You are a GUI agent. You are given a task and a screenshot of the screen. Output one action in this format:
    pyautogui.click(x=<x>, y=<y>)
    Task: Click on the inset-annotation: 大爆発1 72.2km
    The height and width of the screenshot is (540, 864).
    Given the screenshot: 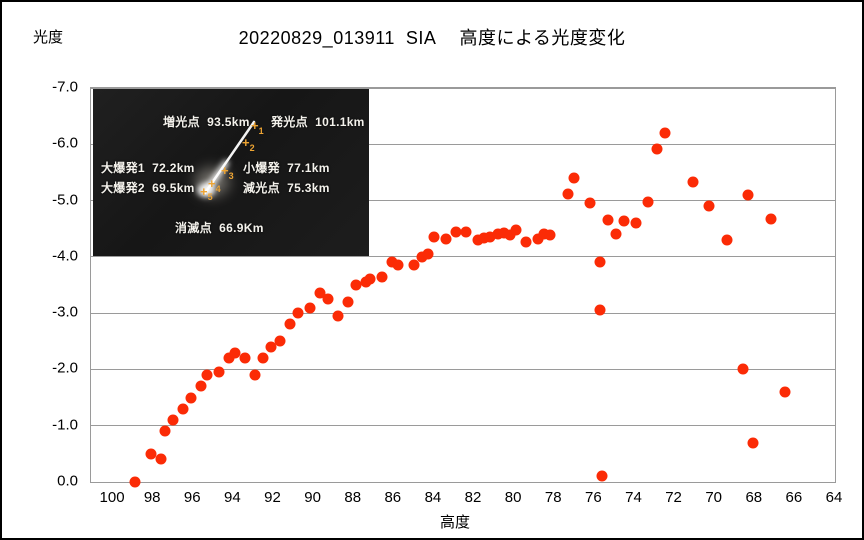 What is the action you would take?
    pyautogui.click(x=148, y=168)
    